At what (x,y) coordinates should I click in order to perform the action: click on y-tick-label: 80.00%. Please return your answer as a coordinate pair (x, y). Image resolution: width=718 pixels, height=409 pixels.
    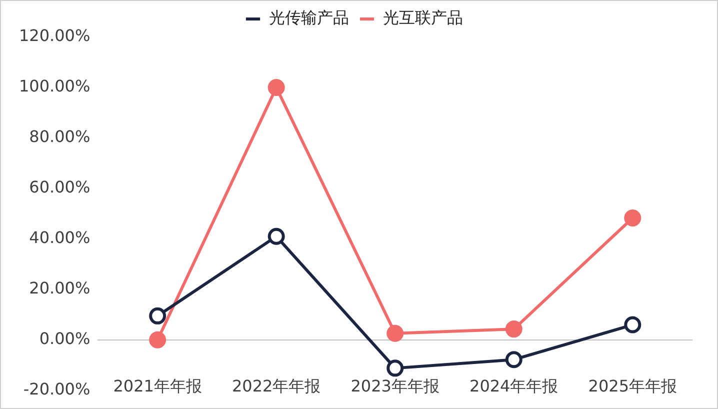
    Looking at the image, I should click on (59, 136).